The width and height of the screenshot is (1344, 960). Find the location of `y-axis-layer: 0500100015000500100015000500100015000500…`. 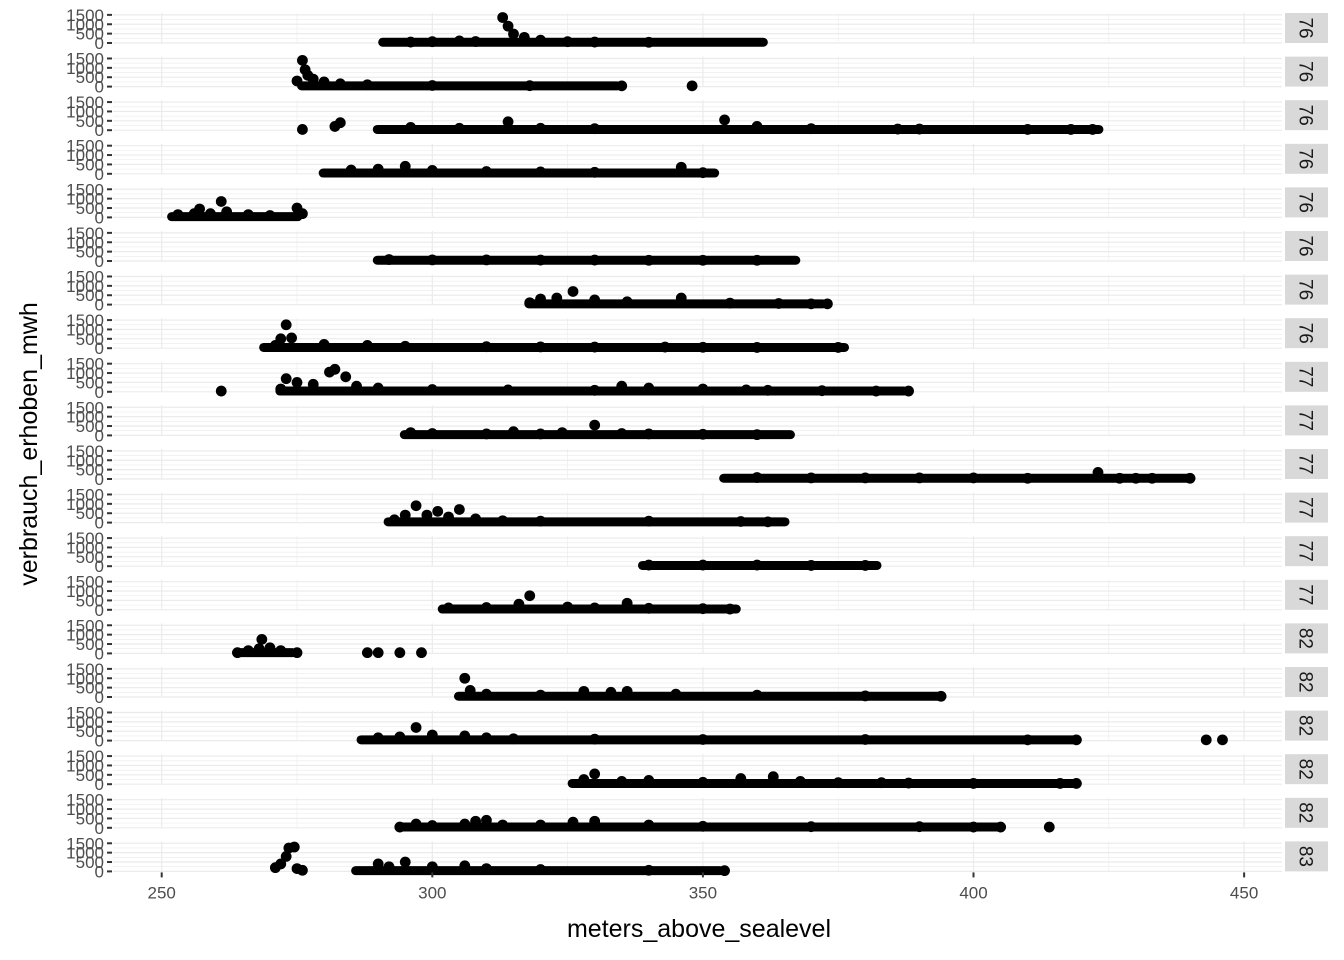

y-axis-layer: 0500100015000500100015000500100015000500… is located at coordinates (89, 443).